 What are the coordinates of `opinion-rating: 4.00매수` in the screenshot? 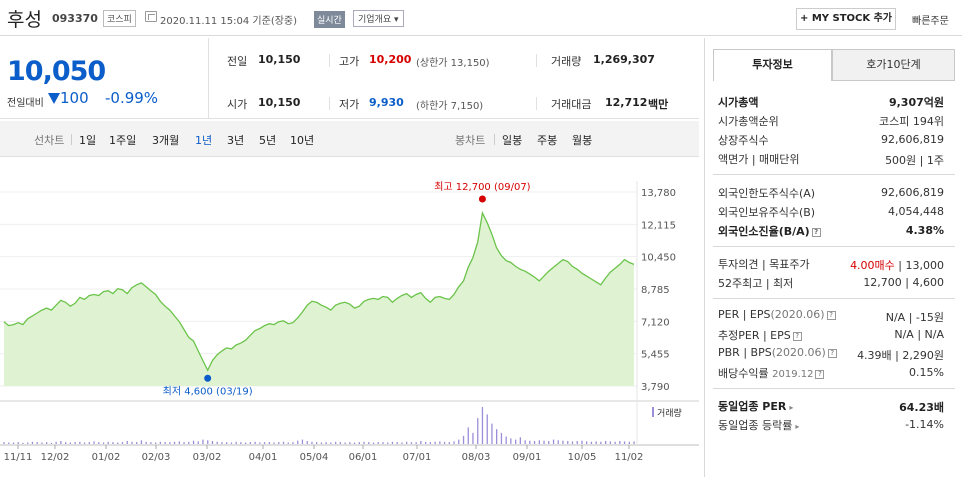 It's located at (872, 265).